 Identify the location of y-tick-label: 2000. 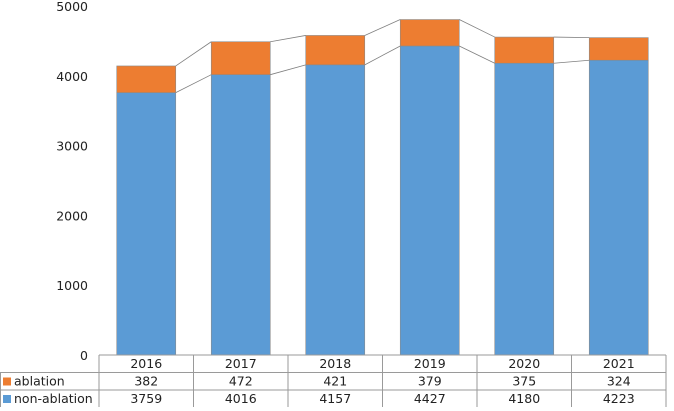
(72, 215).